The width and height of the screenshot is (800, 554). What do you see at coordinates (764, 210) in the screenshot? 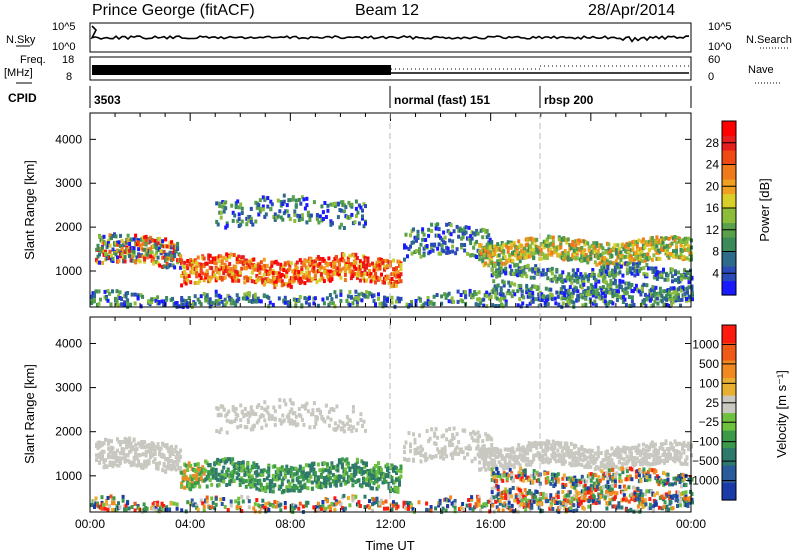
I see `power-colorbar-label: Power [dB]` at bounding box center [764, 210].